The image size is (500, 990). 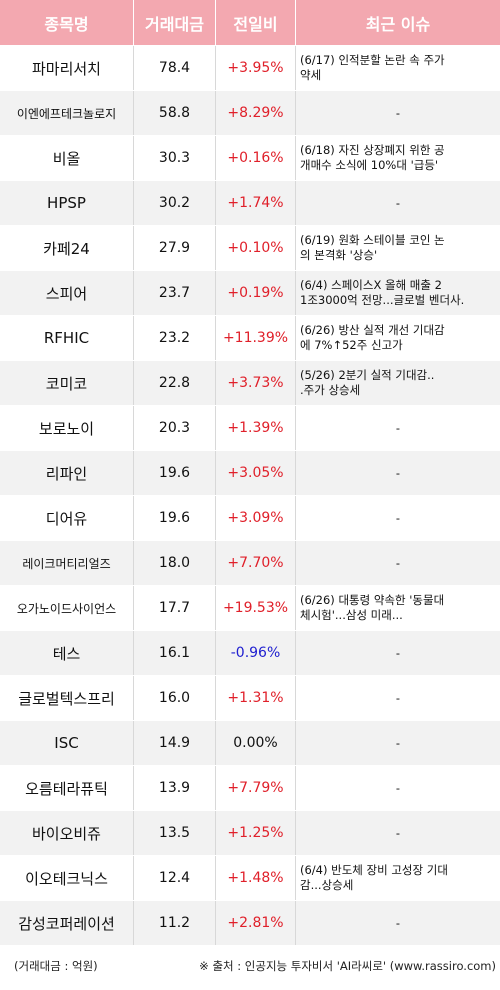 I want to click on change-cell: +7.79%, so click(x=256, y=788).